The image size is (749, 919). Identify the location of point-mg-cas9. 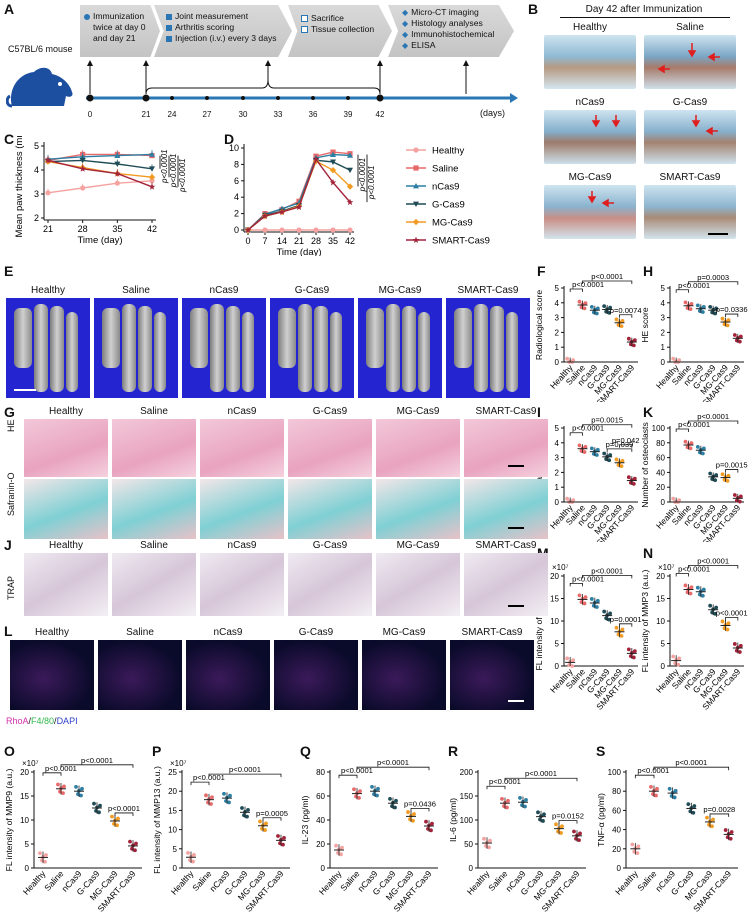
(333, 170).